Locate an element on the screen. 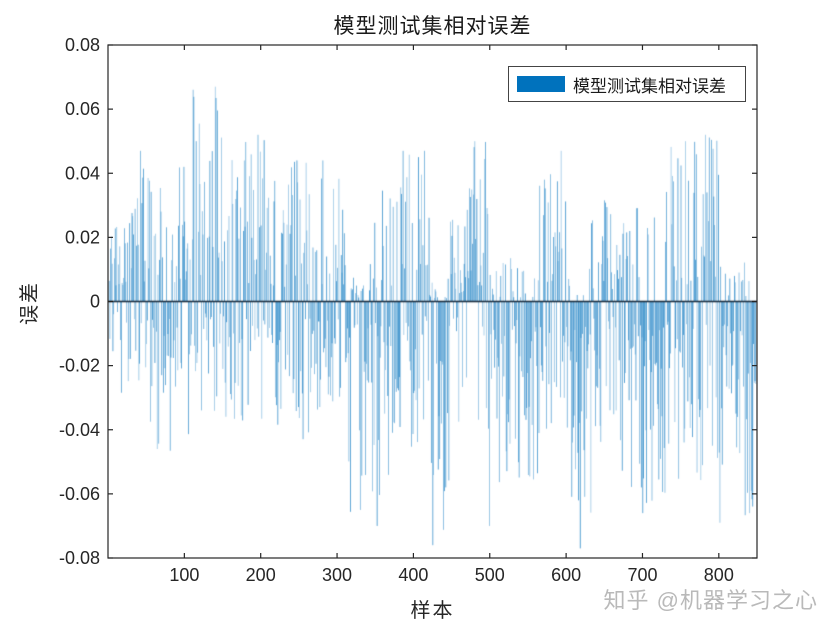 The width and height of the screenshot is (840, 630). y-tick-label: -0.02 is located at coordinates (79, 366).